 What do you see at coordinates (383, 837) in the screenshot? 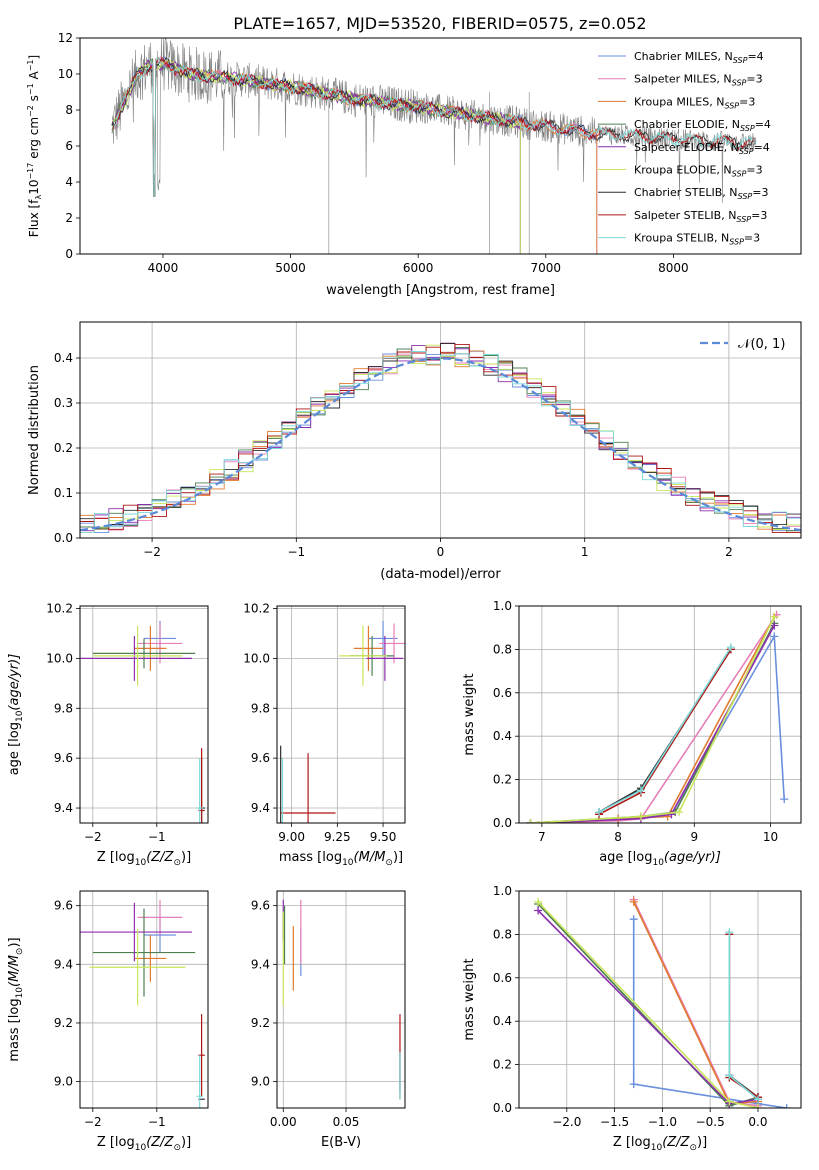
I see `x-tick-label: 9.50` at bounding box center [383, 837].